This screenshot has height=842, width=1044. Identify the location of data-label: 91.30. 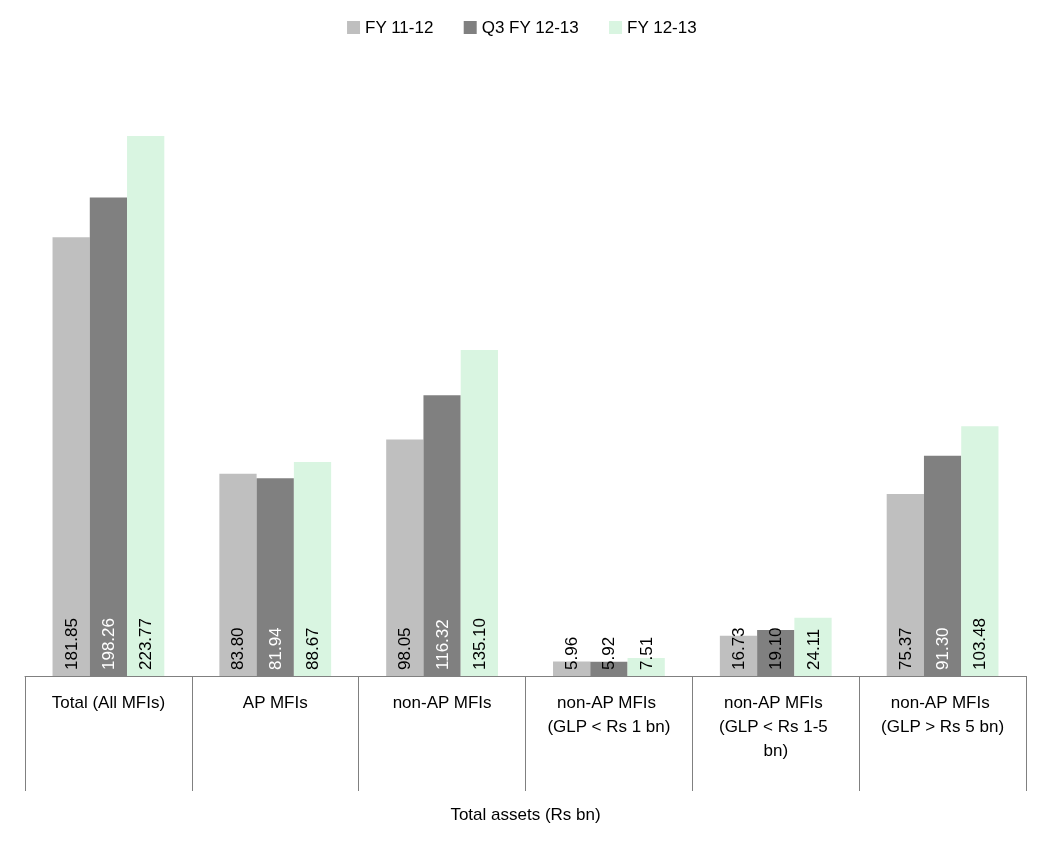
(943, 648).